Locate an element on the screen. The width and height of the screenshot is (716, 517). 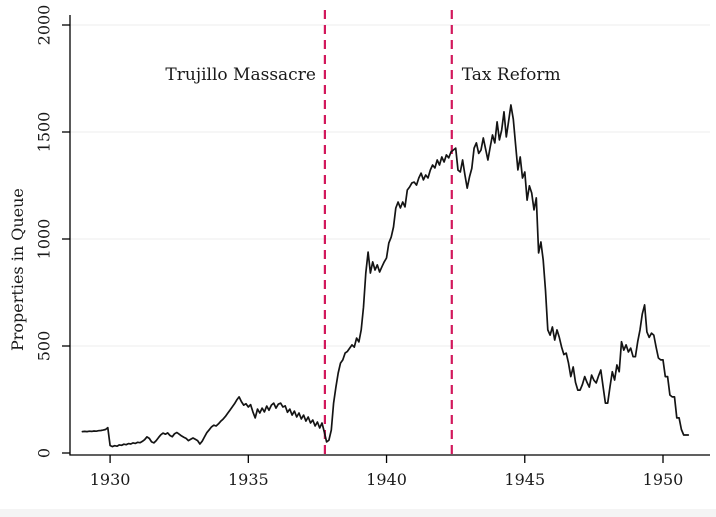
annotation-tax-reform: Tax Reform is located at coordinates (511, 75).